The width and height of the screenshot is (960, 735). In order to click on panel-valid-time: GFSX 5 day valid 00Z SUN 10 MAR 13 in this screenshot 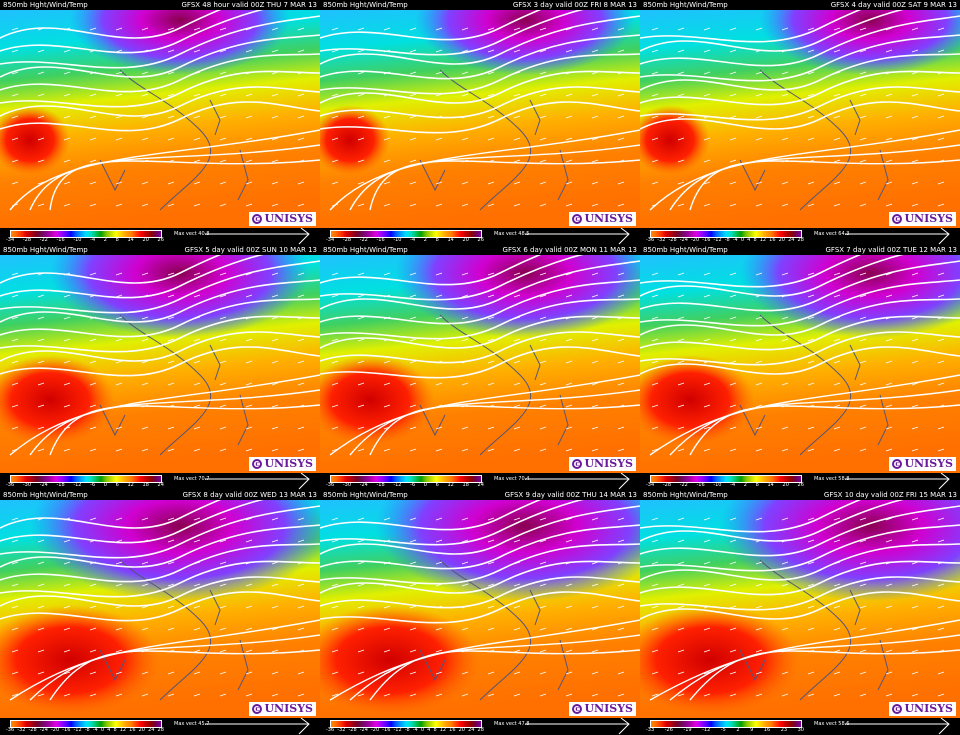, I will do `click(250, 250)`.